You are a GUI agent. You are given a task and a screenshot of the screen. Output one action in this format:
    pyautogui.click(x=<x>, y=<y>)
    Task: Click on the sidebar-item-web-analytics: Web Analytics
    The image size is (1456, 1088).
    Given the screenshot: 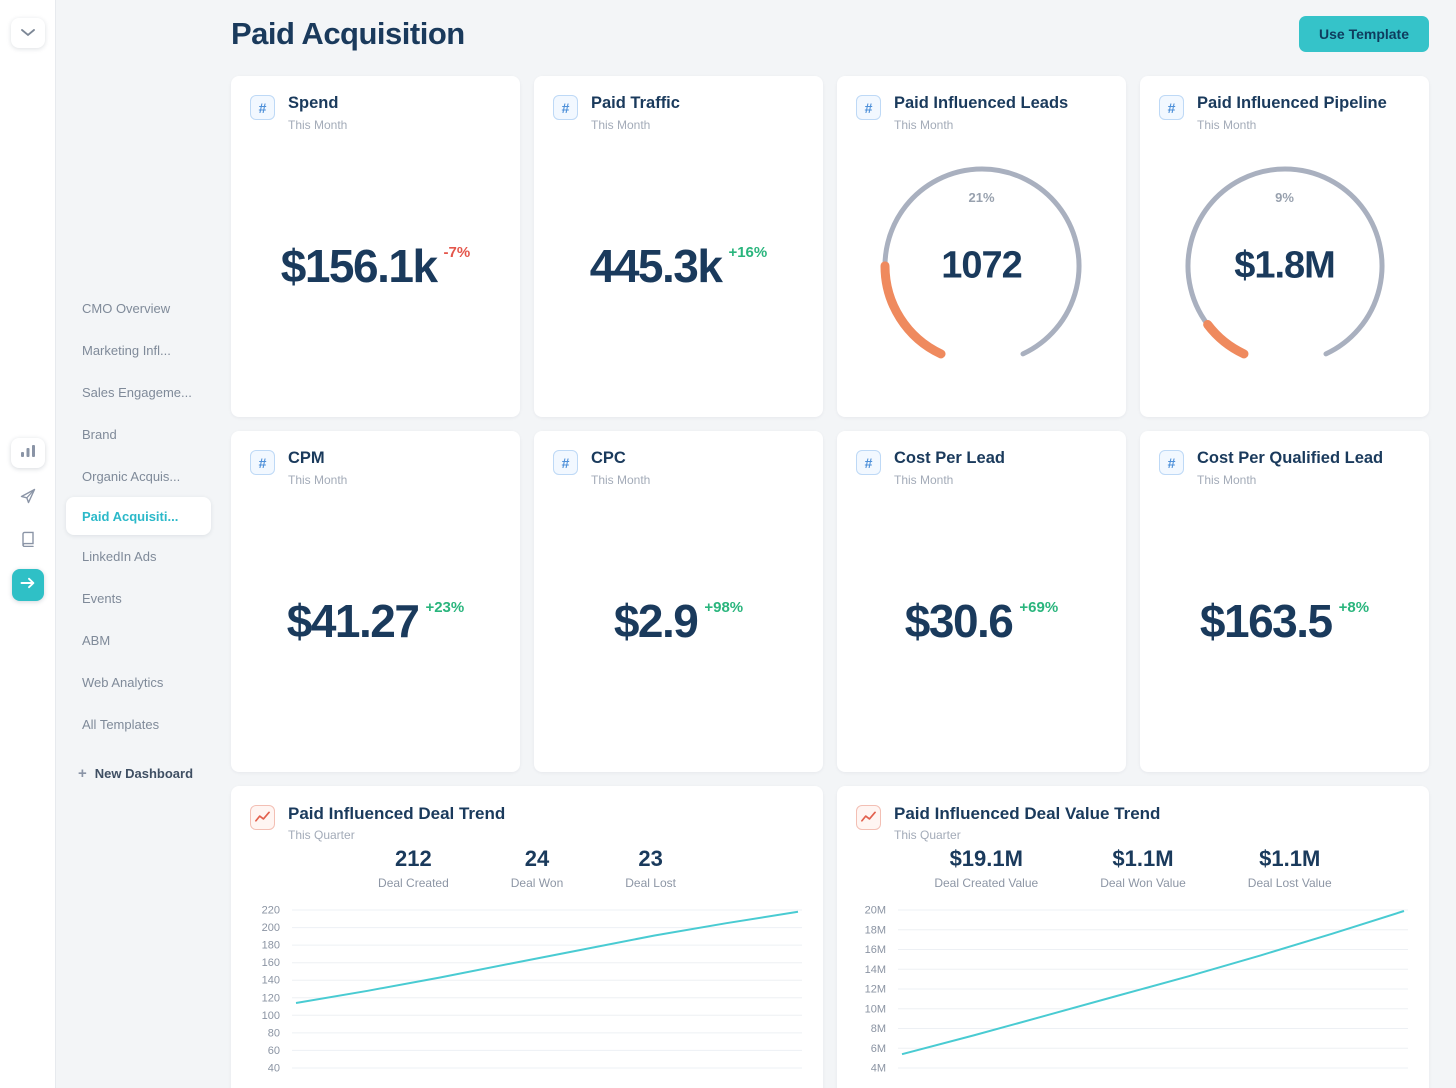 What is the action you would take?
    pyautogui.click(x=136, y=682)
    